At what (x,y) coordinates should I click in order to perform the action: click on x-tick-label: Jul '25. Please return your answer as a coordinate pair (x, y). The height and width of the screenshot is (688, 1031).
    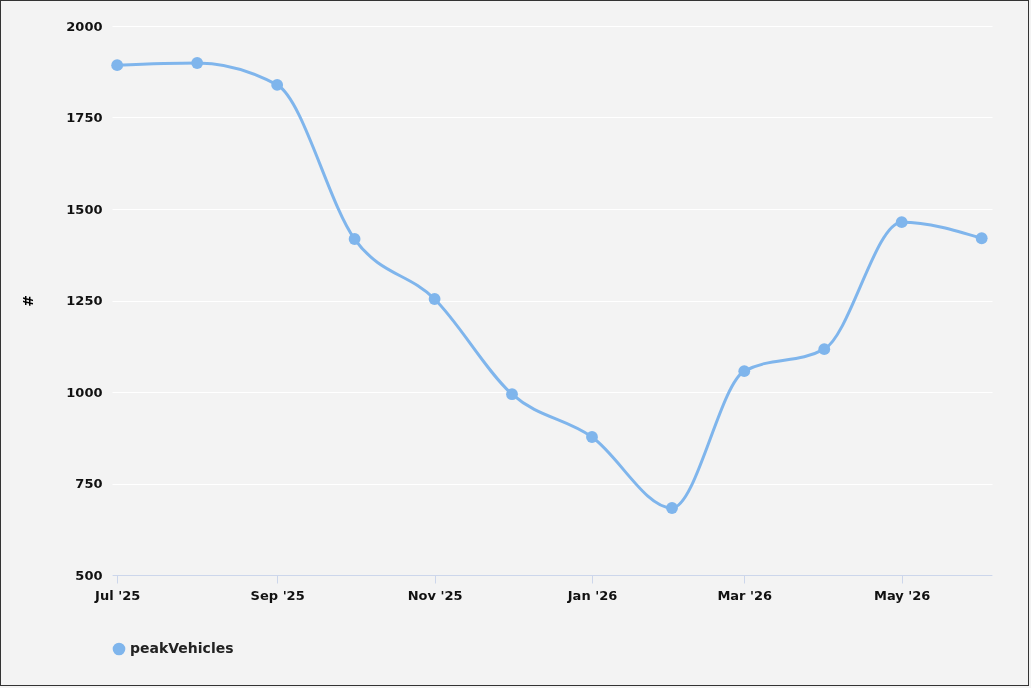
    Looking at the image, I should click on (117, 595).